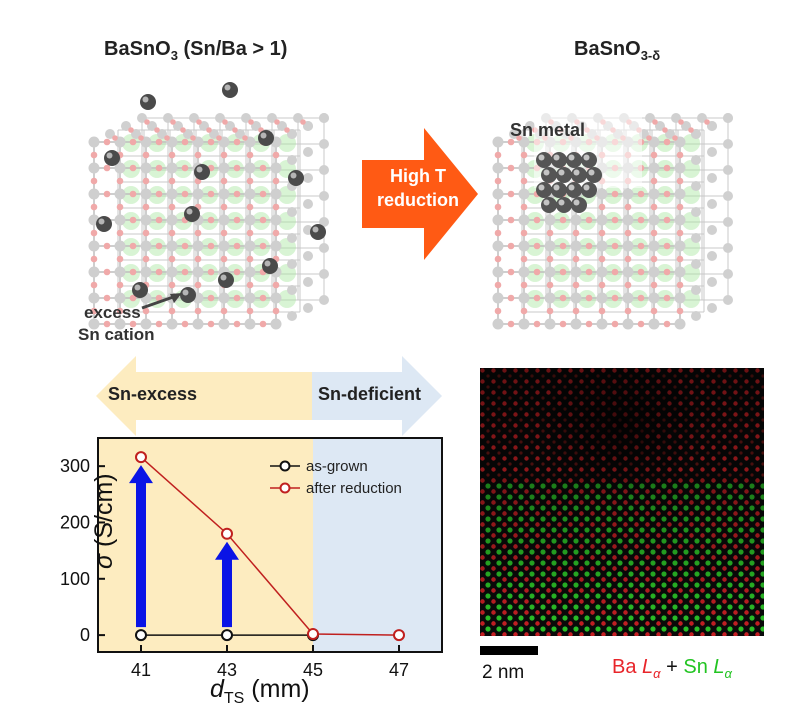 This screenshot has width=790, height=718. I want to click on sn-metal-label: Sn metal, so click(548, 130).